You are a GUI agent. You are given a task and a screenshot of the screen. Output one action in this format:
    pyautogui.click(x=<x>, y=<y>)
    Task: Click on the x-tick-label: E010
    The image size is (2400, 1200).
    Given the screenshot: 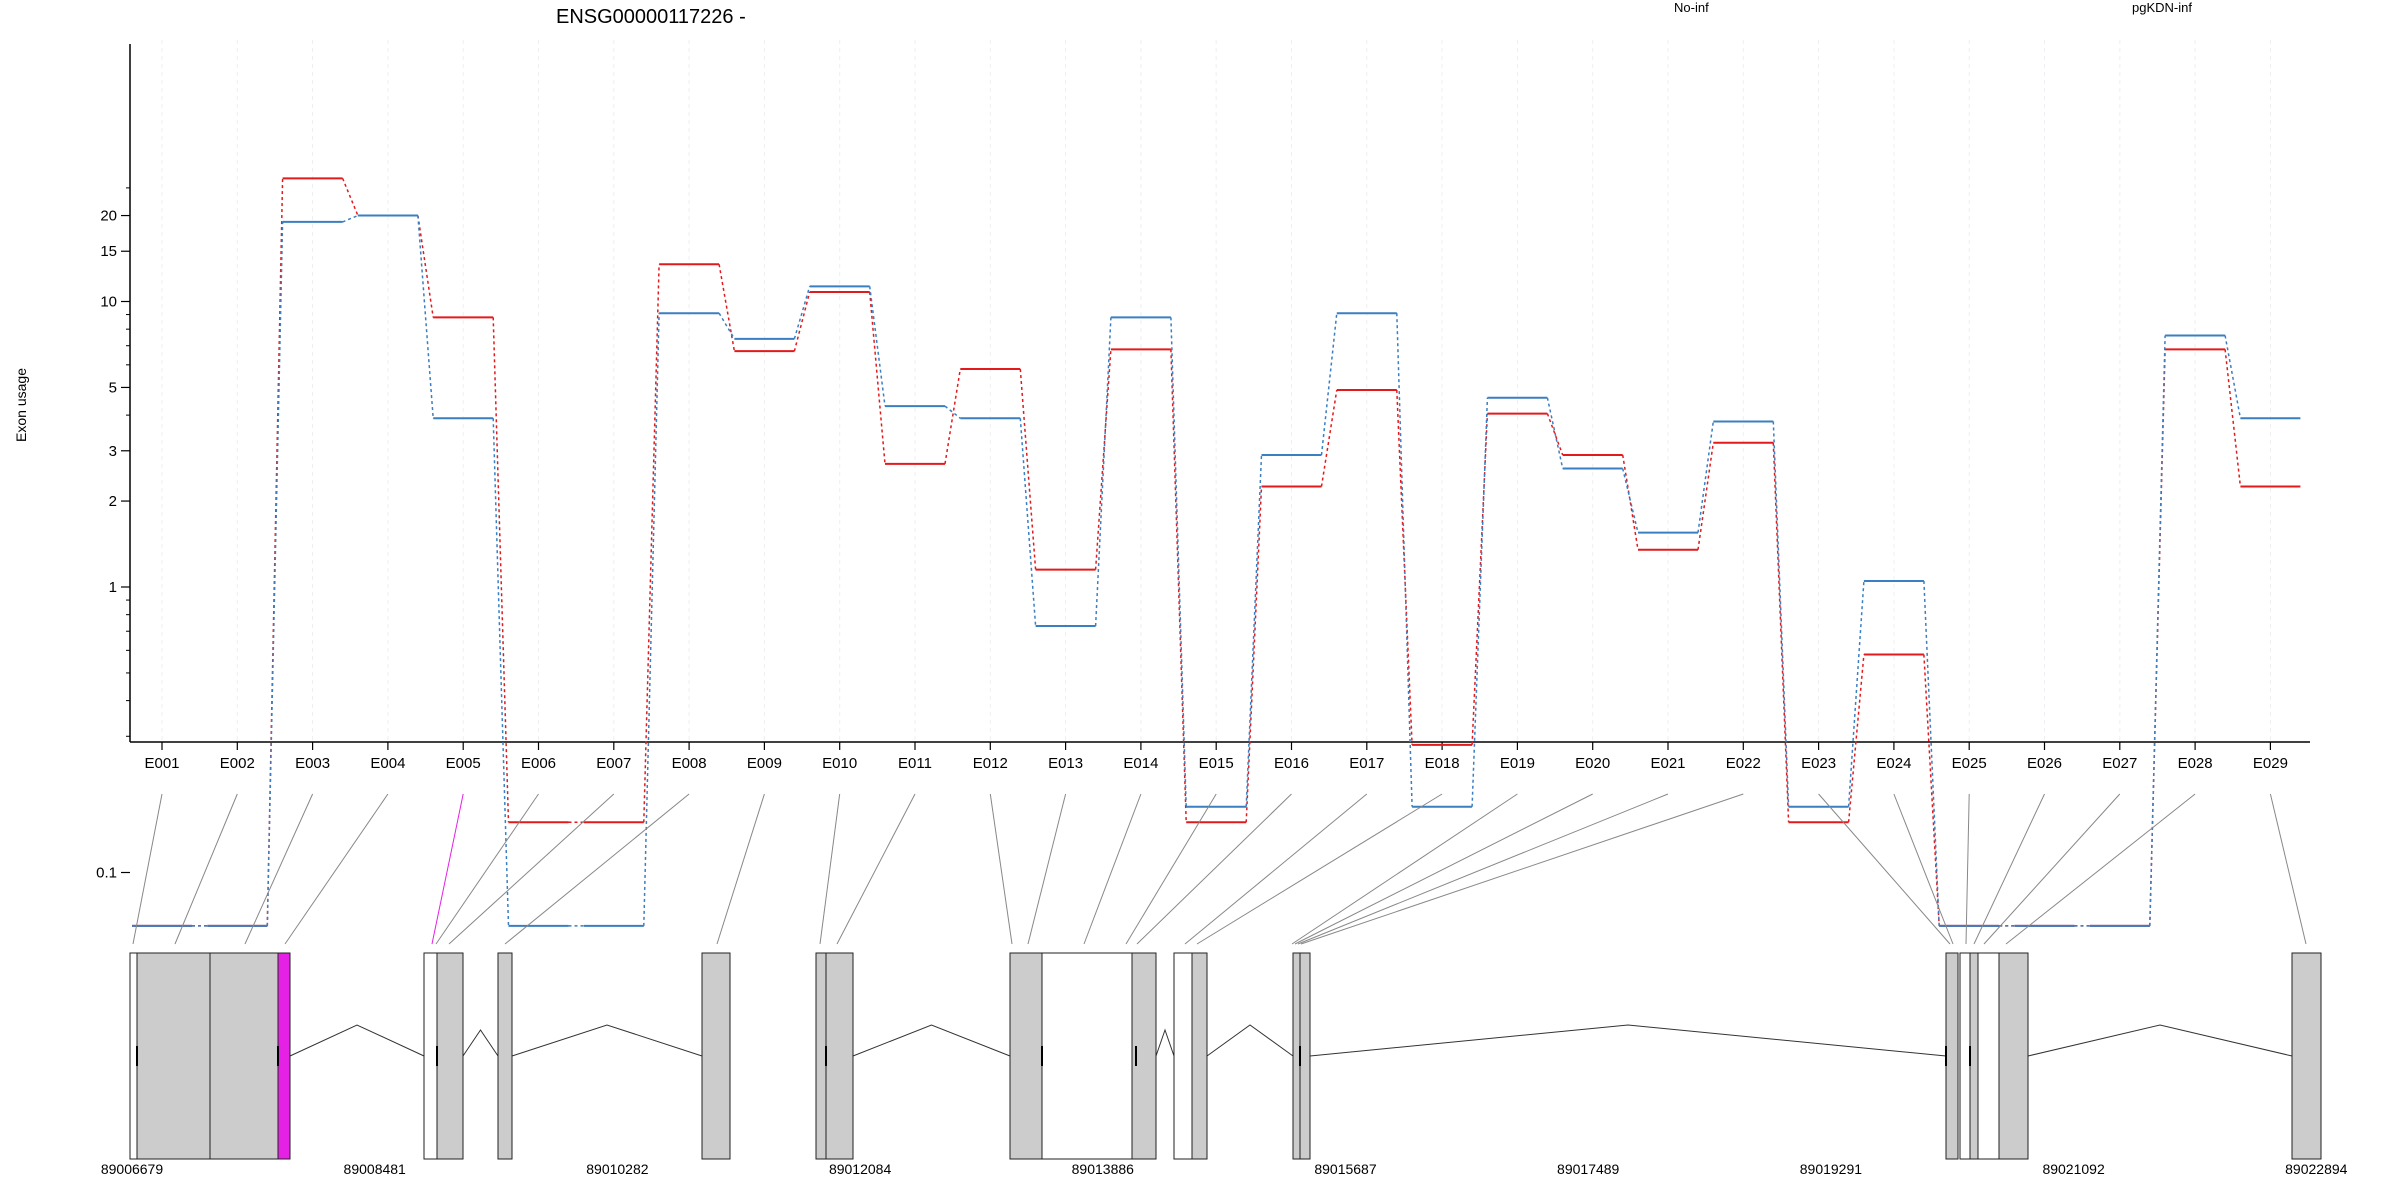 What is the action you would take?
    pyautogui.click(x=839, y=763)
    